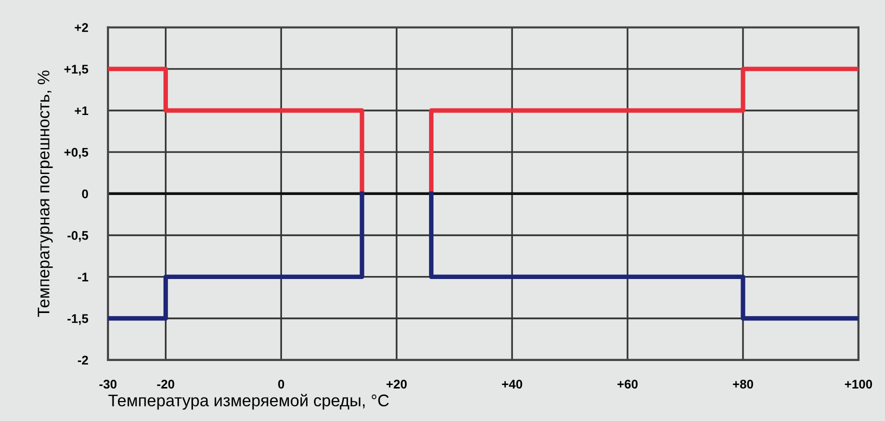  I want to click on x-tick-label: -20, so click(165, 384).